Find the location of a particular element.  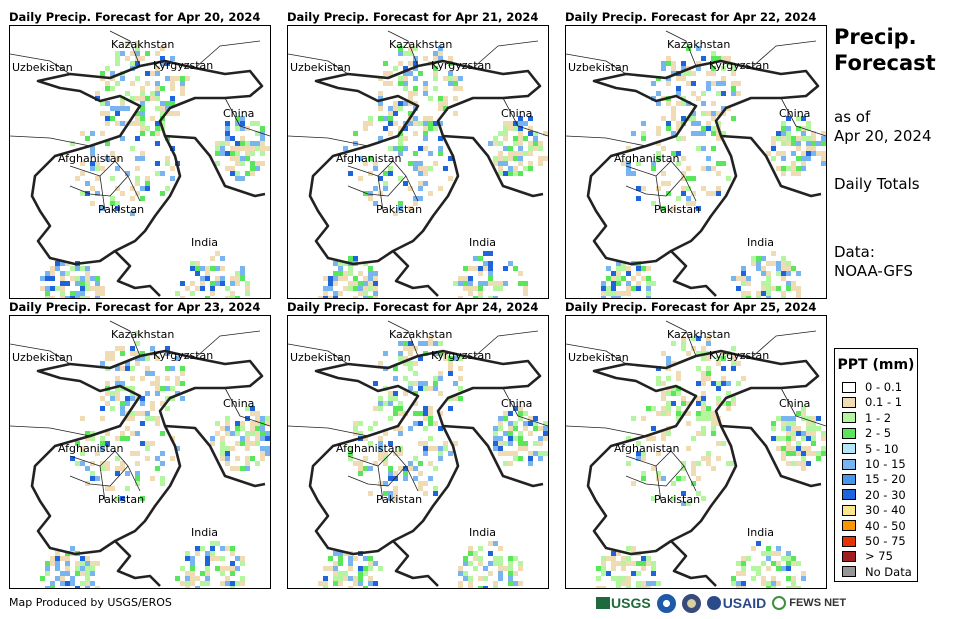

country-border is located at coordinates (147, 162).